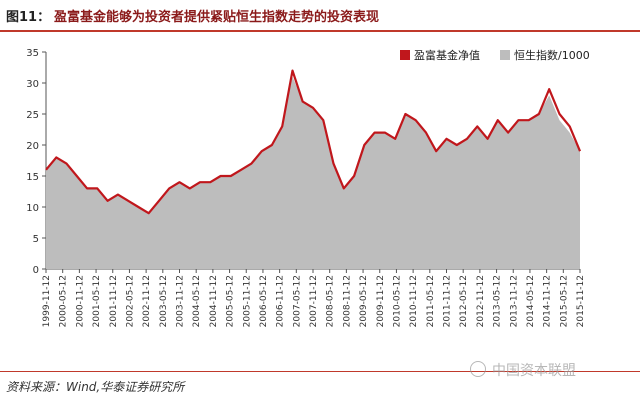 Image resolution: width=640 pixels, height=401 pixels. Describe the element at coordinates (231, 301) in the screenshot. I see `x-tick-label: 2005-05-12` at that location.